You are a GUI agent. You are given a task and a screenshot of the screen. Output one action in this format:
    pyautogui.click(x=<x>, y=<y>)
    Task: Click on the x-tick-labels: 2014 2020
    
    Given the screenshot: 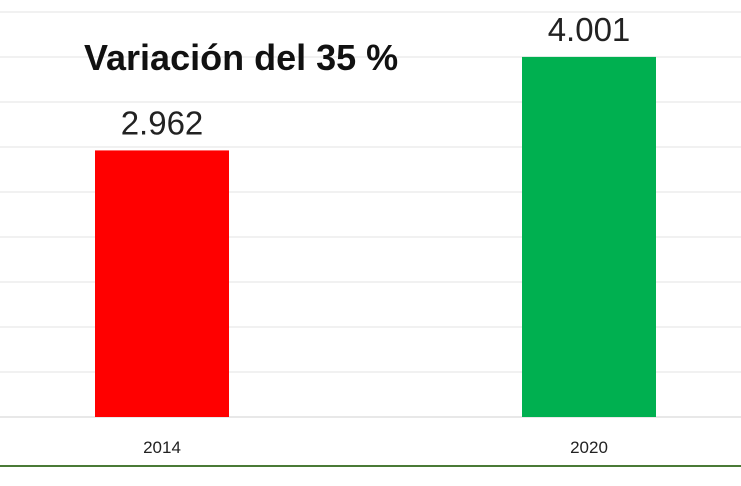 What is the action you would take?
    pyautogui.click(x=375, y=447)
    